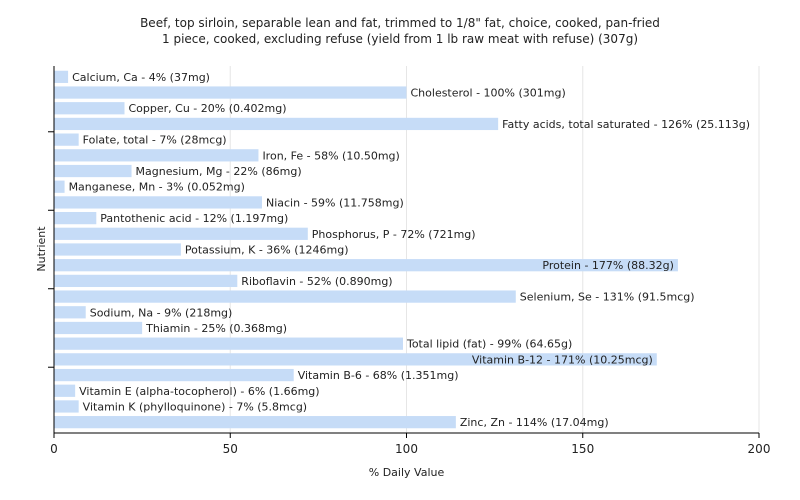 Image resolution: width=800 pixels, height=500 pixels. I want to click on bar-label: Riboflavin - 52% (0.890mg), so click(316, 281).